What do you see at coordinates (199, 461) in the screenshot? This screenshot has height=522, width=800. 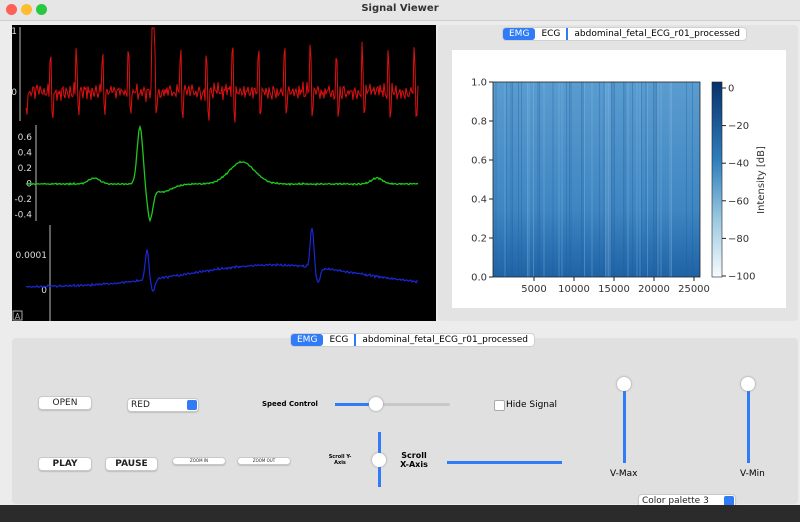 I see `zoom-in-button: ZOOM IN` at bounding box center [199, 461].